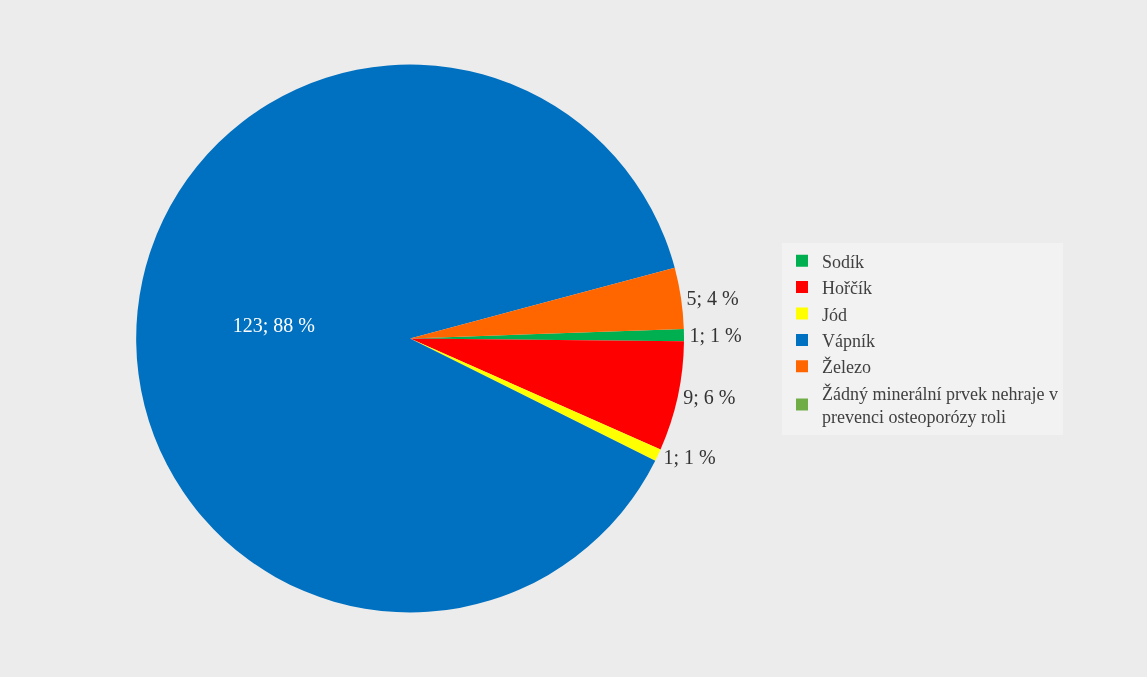 Image resolution: width=1147 pixels, height=677 pixels. Describe the element at coordinates (846, 367) in the screenshot. I see `legend-label: Železo` at that location.